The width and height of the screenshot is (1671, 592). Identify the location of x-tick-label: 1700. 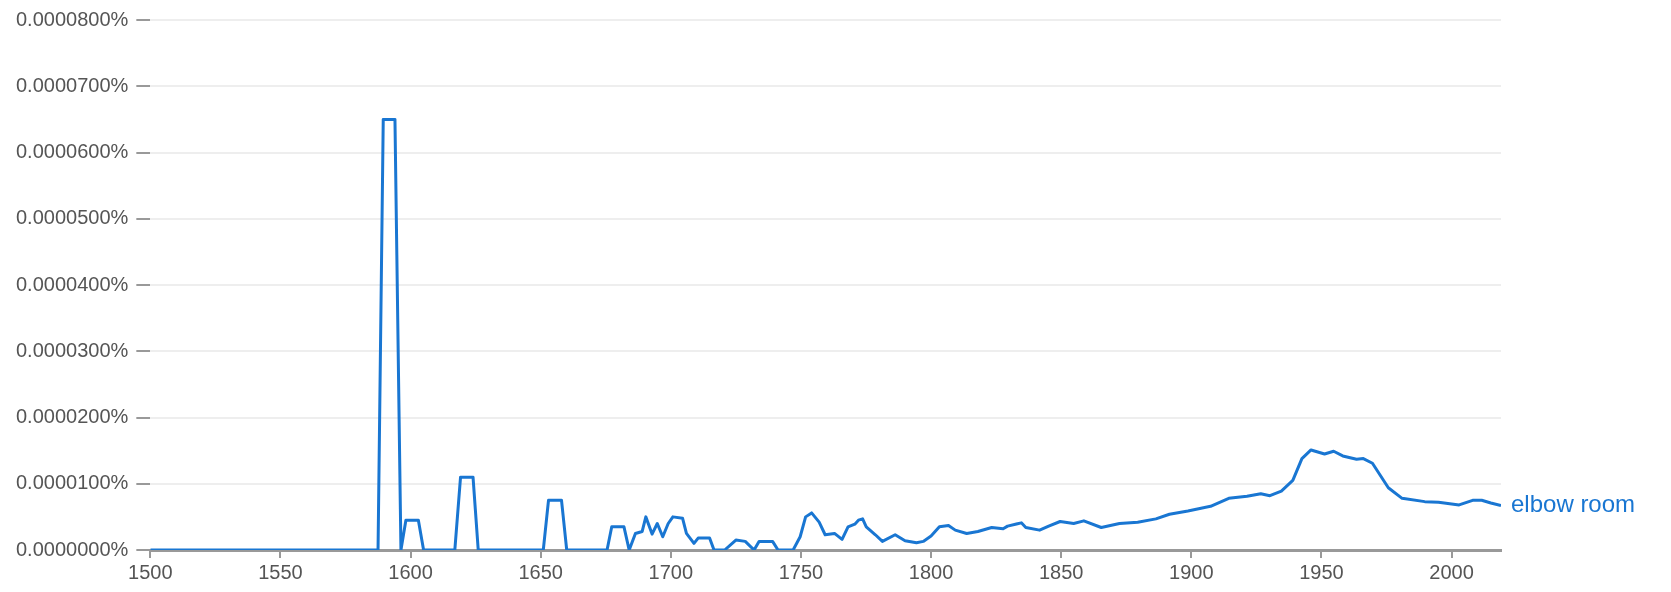
(671, 571).